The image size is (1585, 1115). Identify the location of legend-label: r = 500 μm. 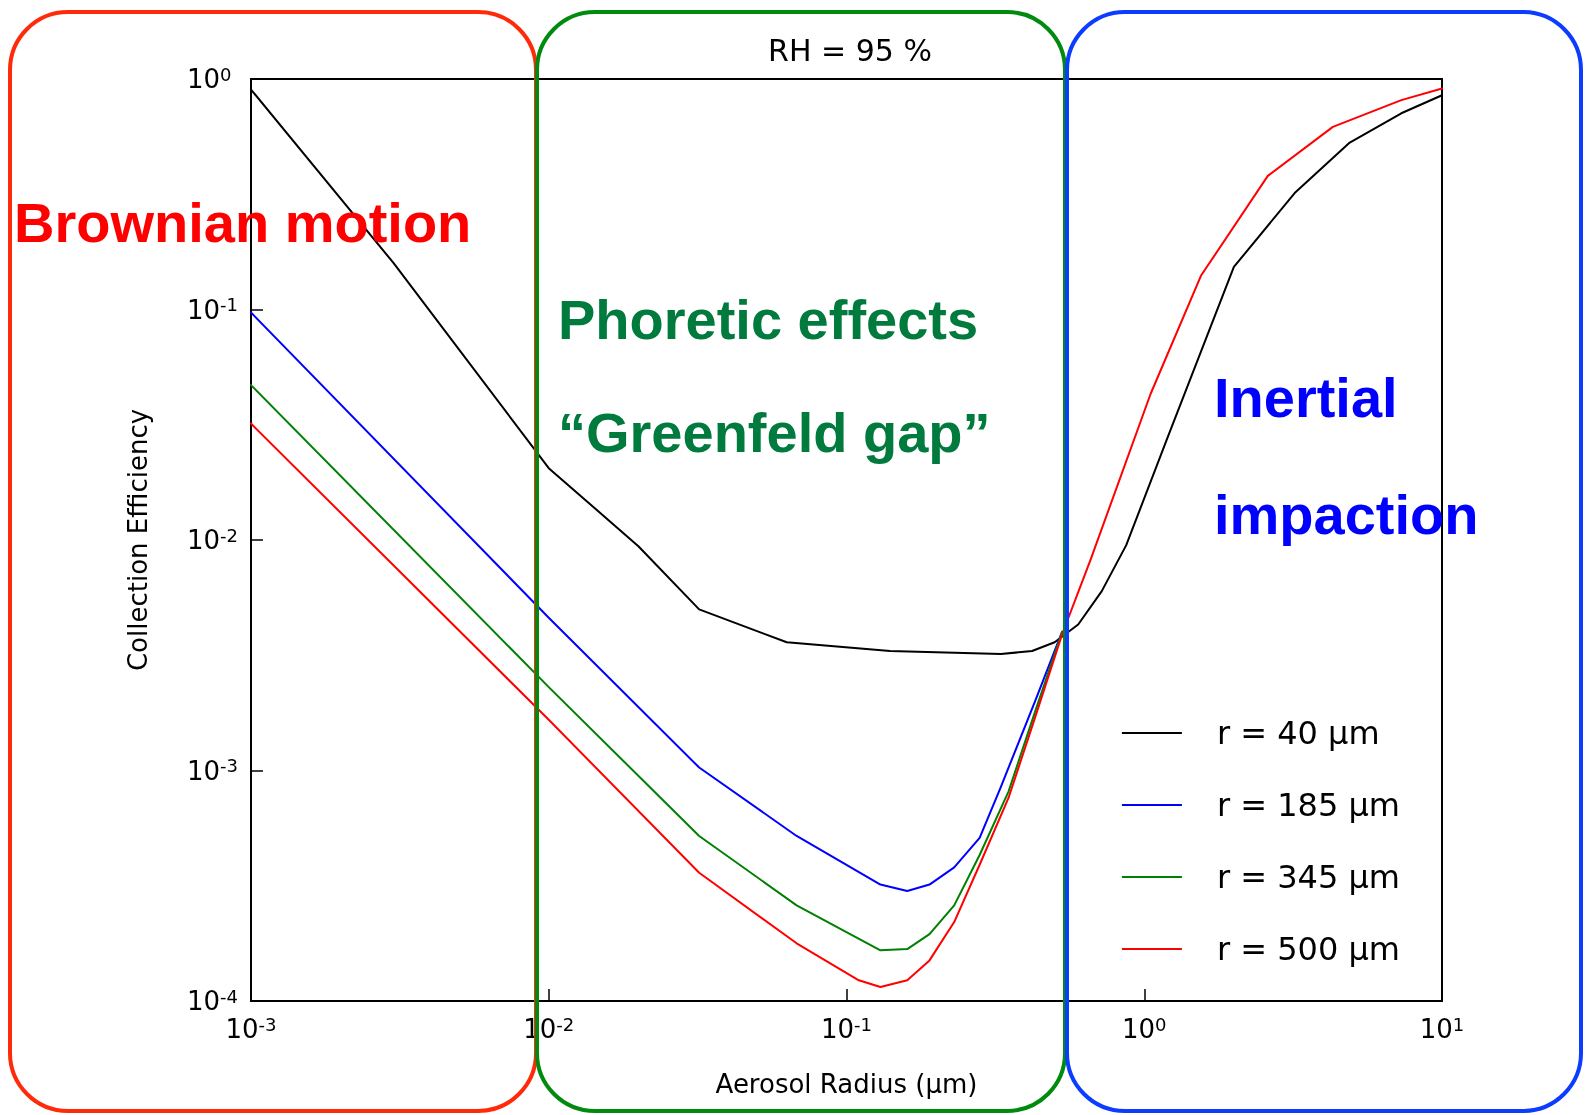
(1308, 949).